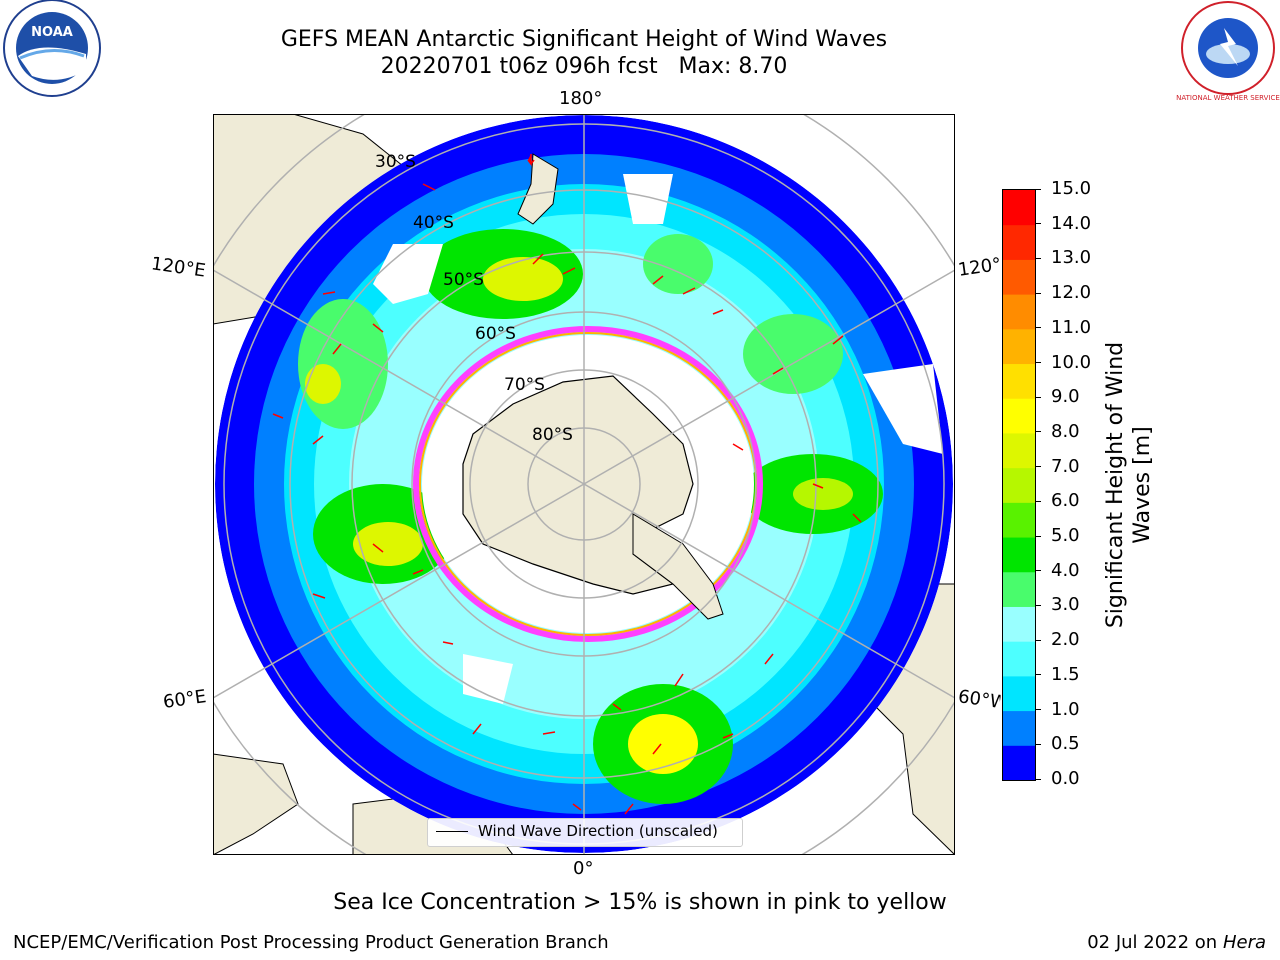  Describe the element at coordinates (538, 189) in the screenshot. I see `new-zealand-land` at that location.